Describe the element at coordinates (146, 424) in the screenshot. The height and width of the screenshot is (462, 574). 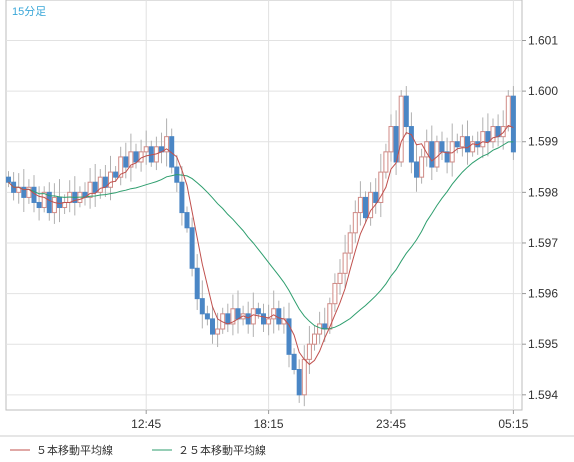
I see `x-tick-label: 12:45` at that location.